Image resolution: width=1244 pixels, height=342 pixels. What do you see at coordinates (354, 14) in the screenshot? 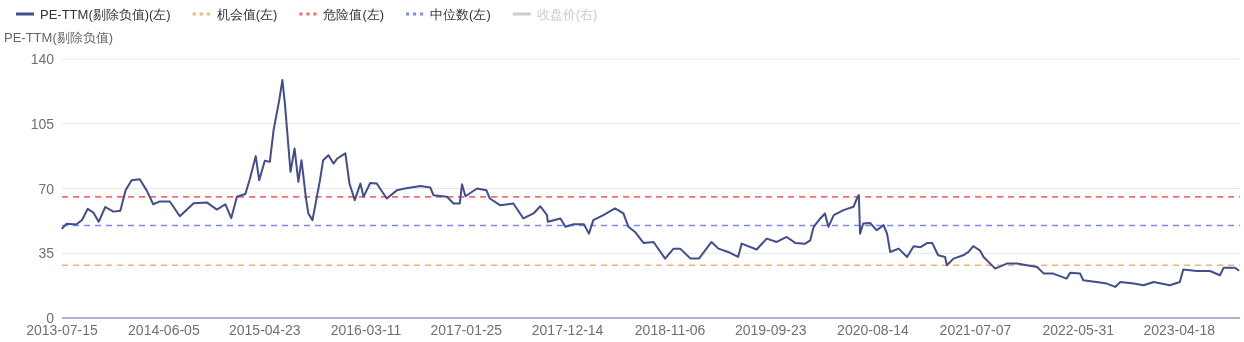
I see `legend-label: 危险值(左)` at bounding box center [354, 14].